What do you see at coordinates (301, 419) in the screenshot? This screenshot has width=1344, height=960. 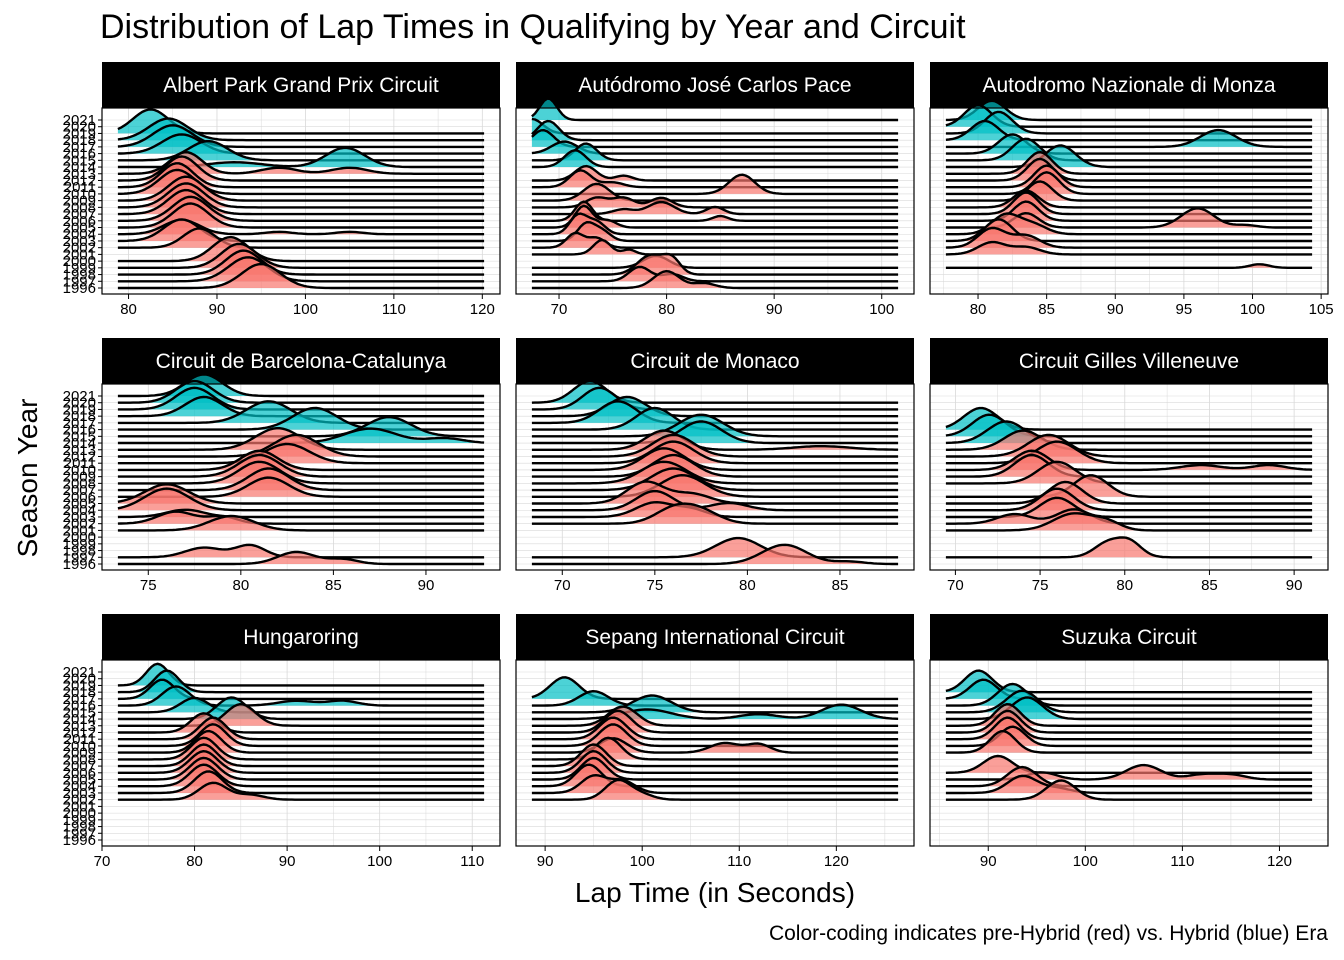 I see `ridge-area-2016` at bounding box center [301, 419].